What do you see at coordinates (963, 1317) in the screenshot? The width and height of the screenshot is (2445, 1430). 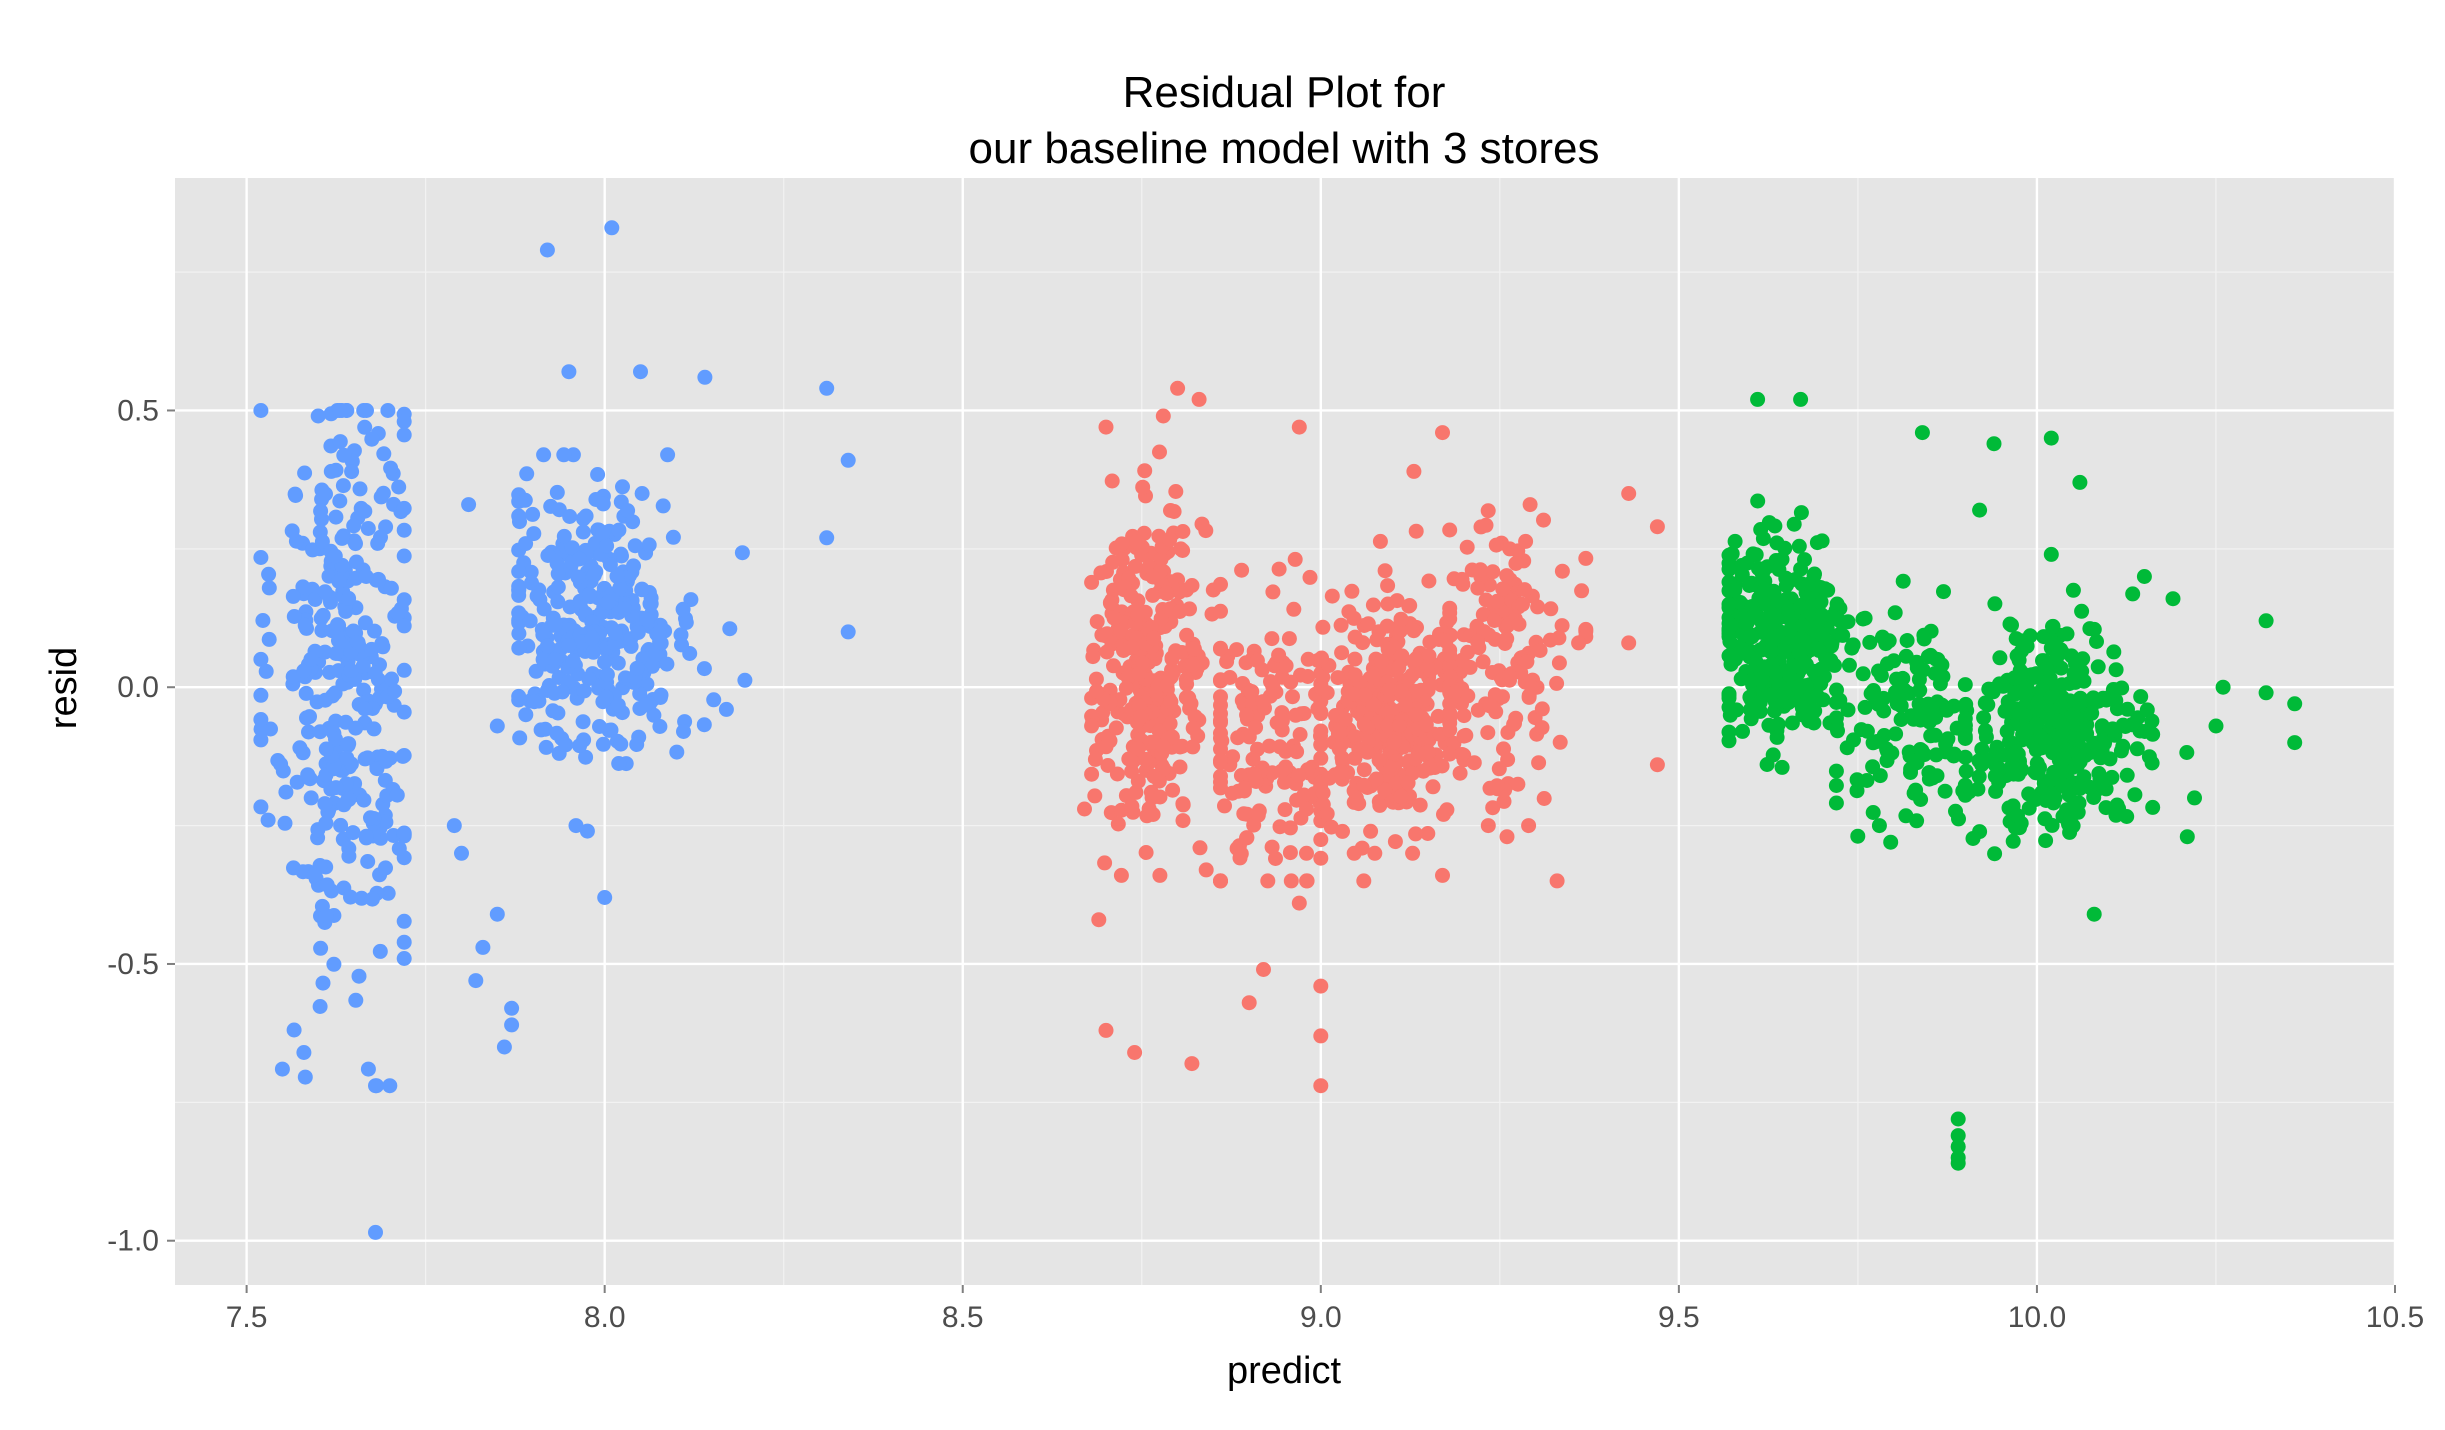 I see `x-tick-label: 8.5` at bounding box center [963, 1317].